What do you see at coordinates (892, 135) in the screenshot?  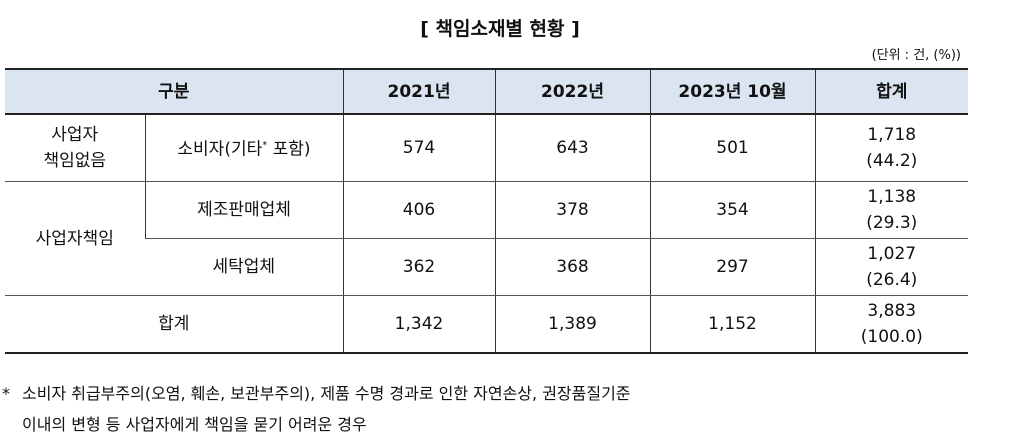 I see `total: 1,718` at bounding box center [892, 135].